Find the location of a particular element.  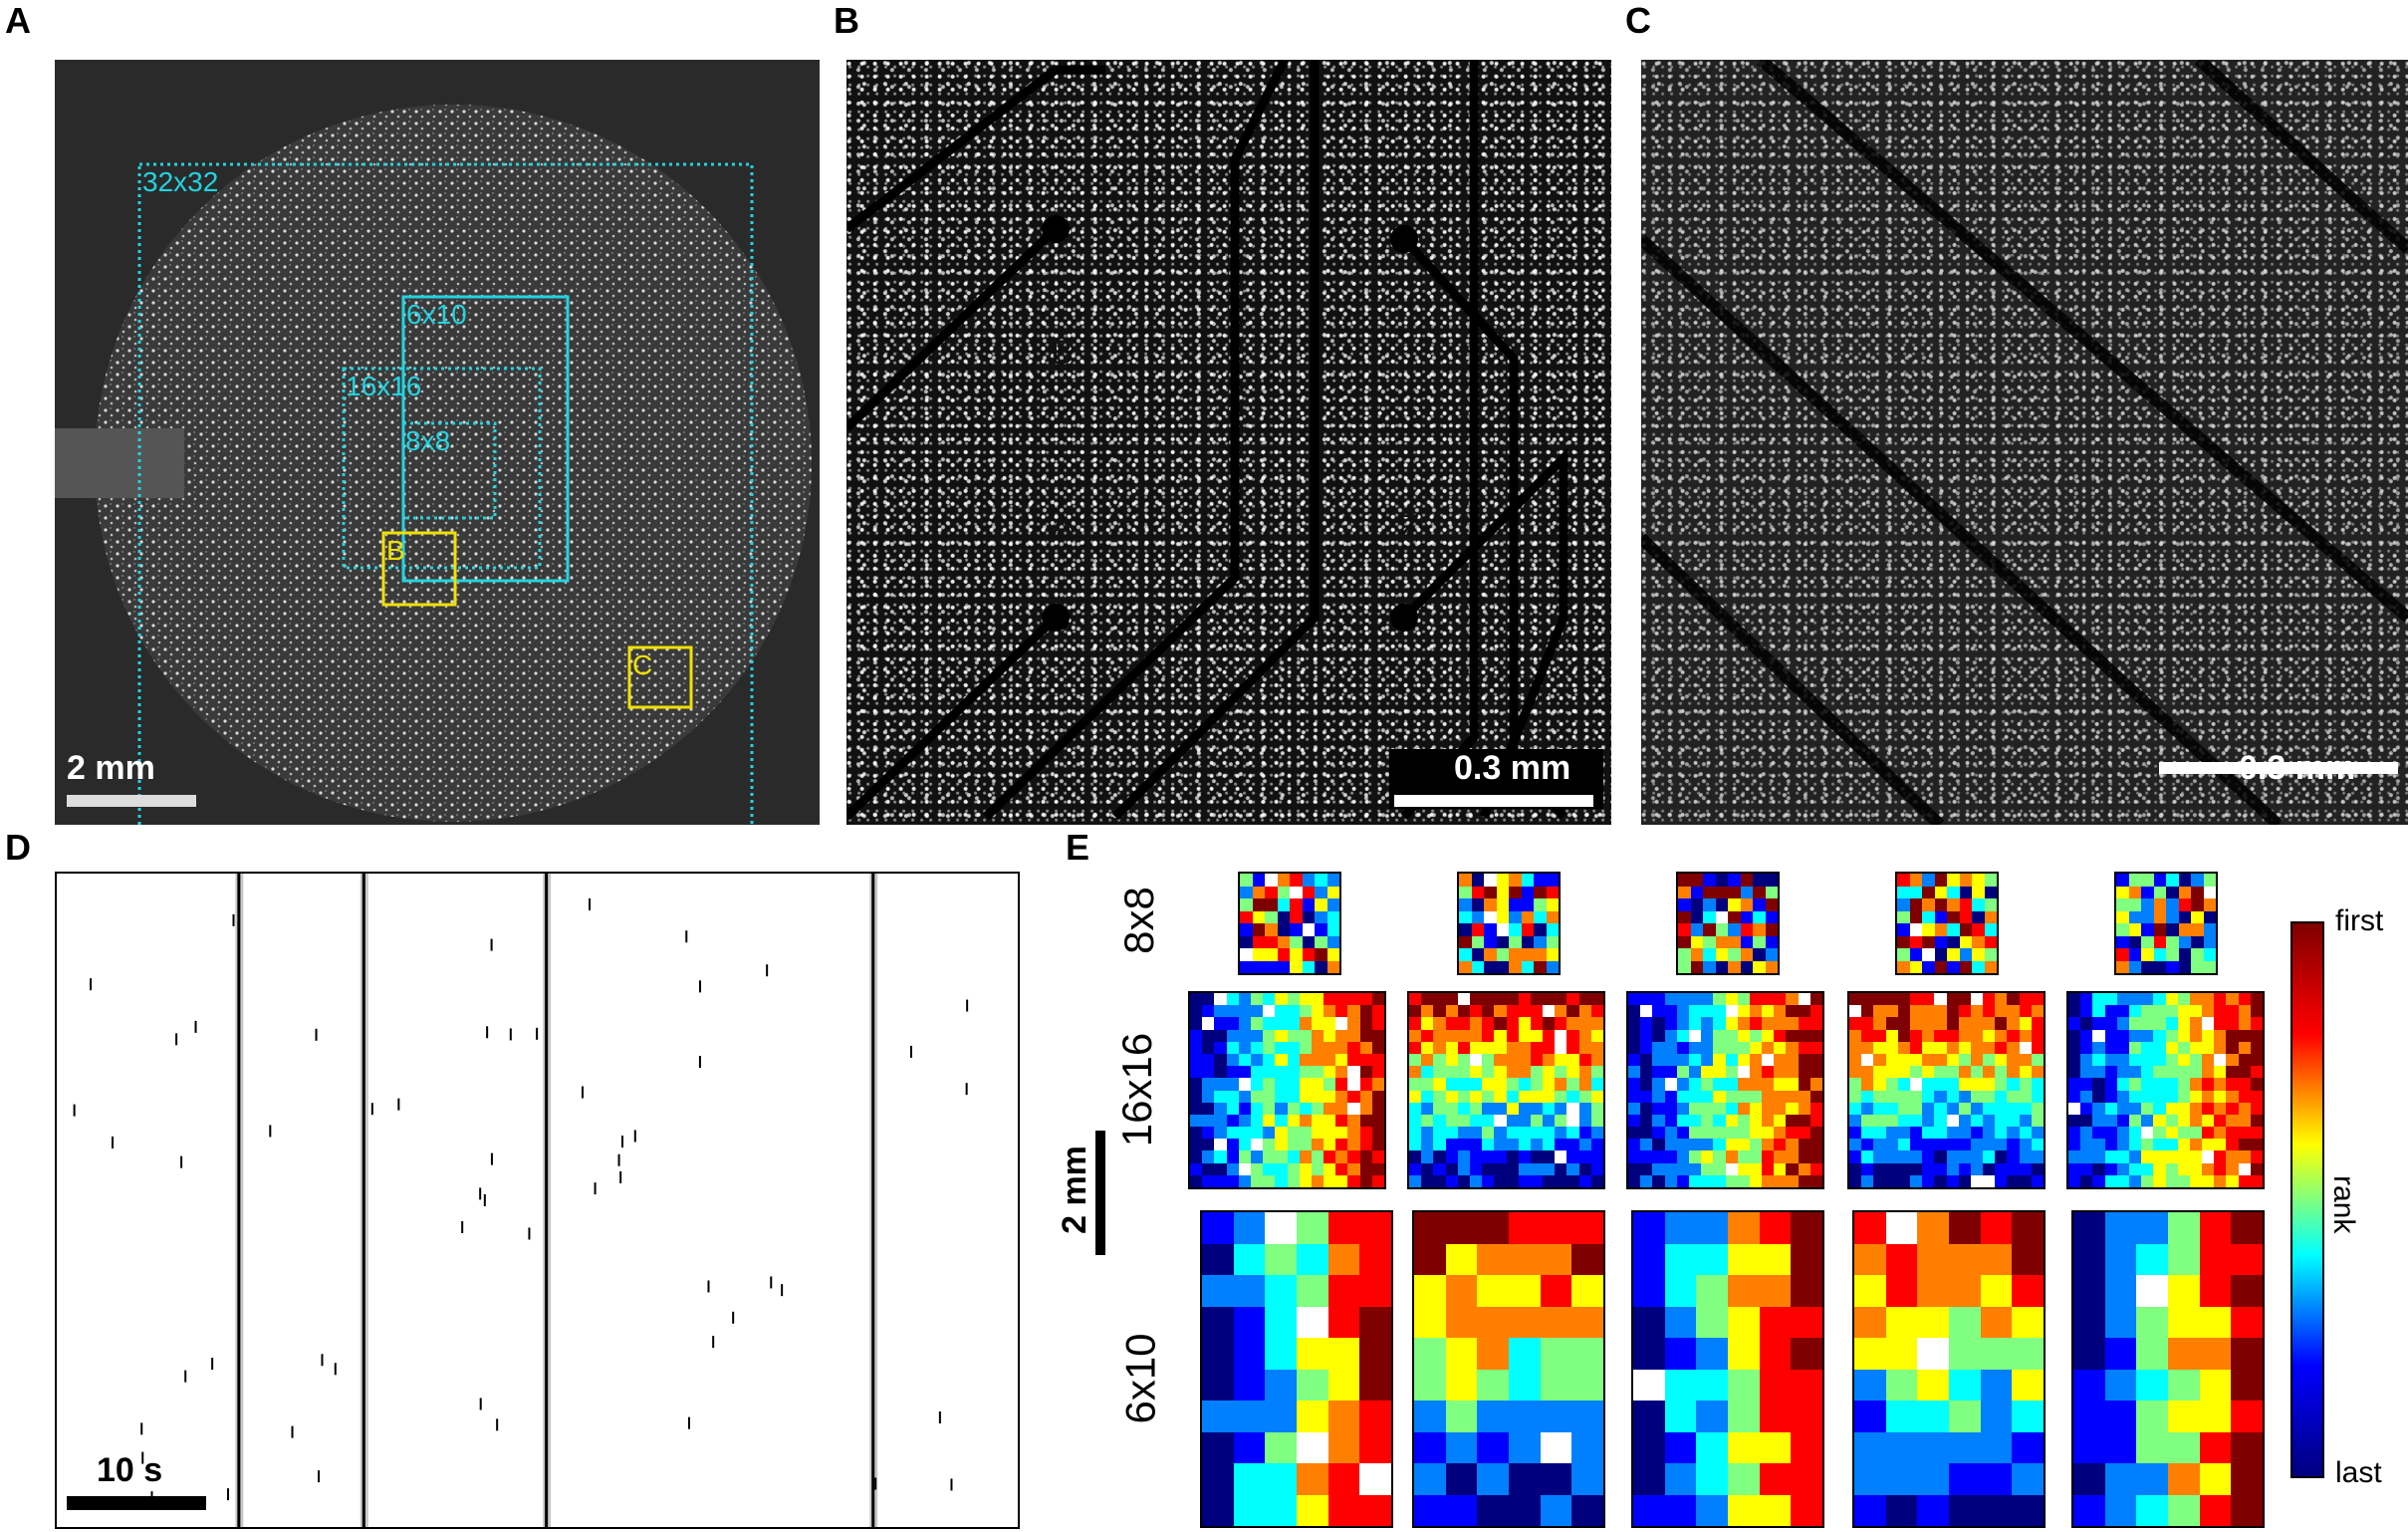

colorbar-first-label: first is located at coordinates (2359, 920).